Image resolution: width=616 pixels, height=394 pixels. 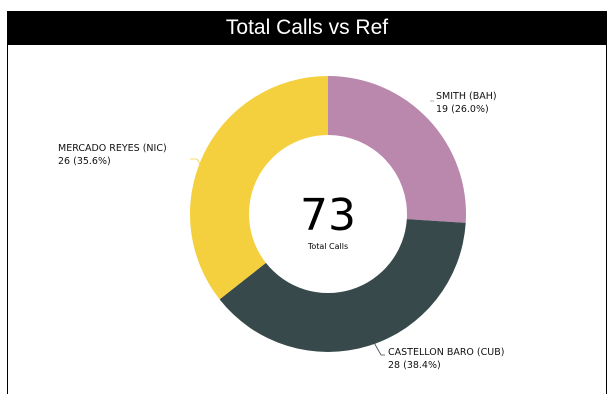 I want to click on center-total: 73, so click(x=328, y=215).